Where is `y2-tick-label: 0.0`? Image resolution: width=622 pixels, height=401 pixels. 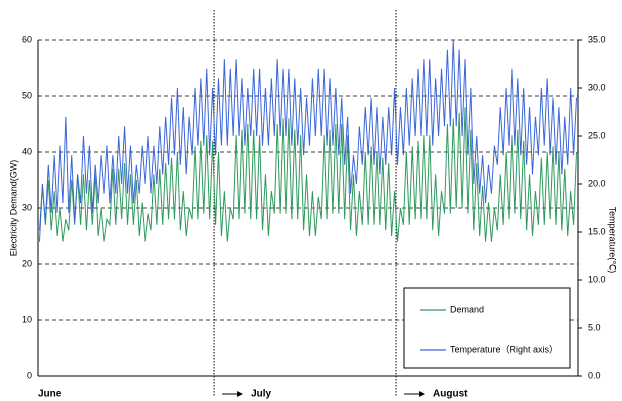 y2-tick-label: 0.0 is located at coordinates (594, 375).